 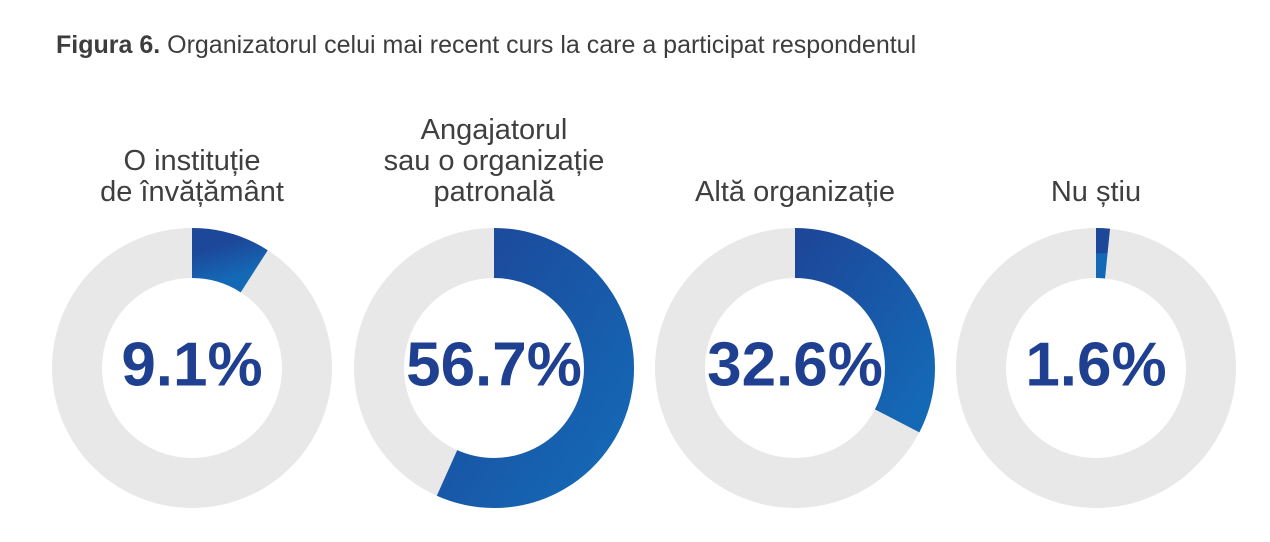 I want to click on donut-1: 56.7%, so click(x=494, y=368).